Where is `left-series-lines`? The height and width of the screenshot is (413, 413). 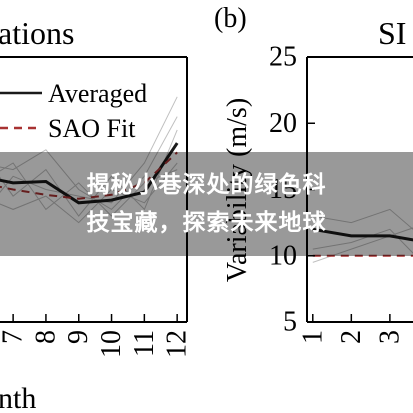
left-series-lines is located at coordinates (89, 173).